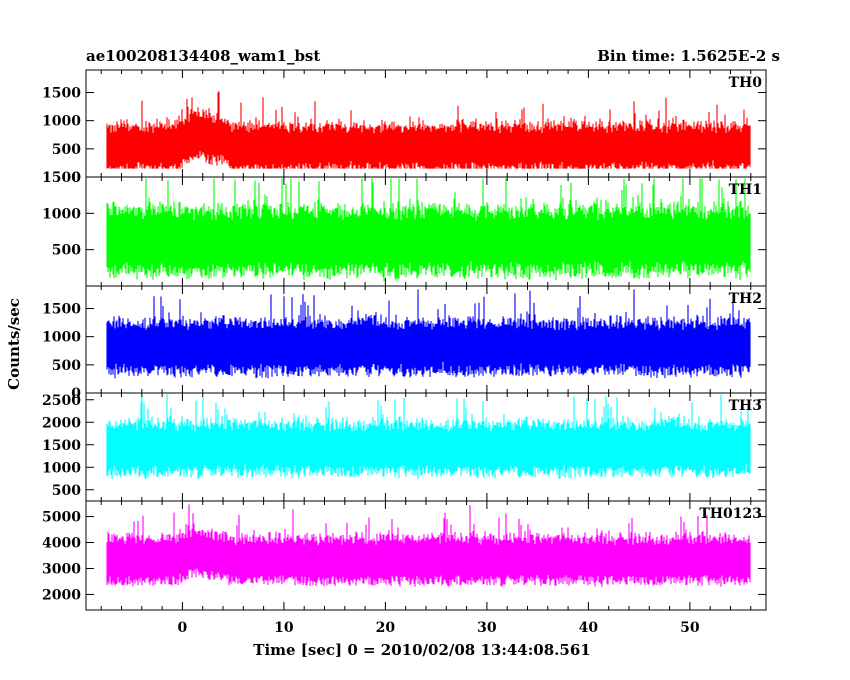 Image resolution: width=850 pixels, height=680 pixels. What do you see at coordinates (730, 514) in the screenshot?
I see `panel-label-th0123: TH0123` at bounding box center [730, 514].